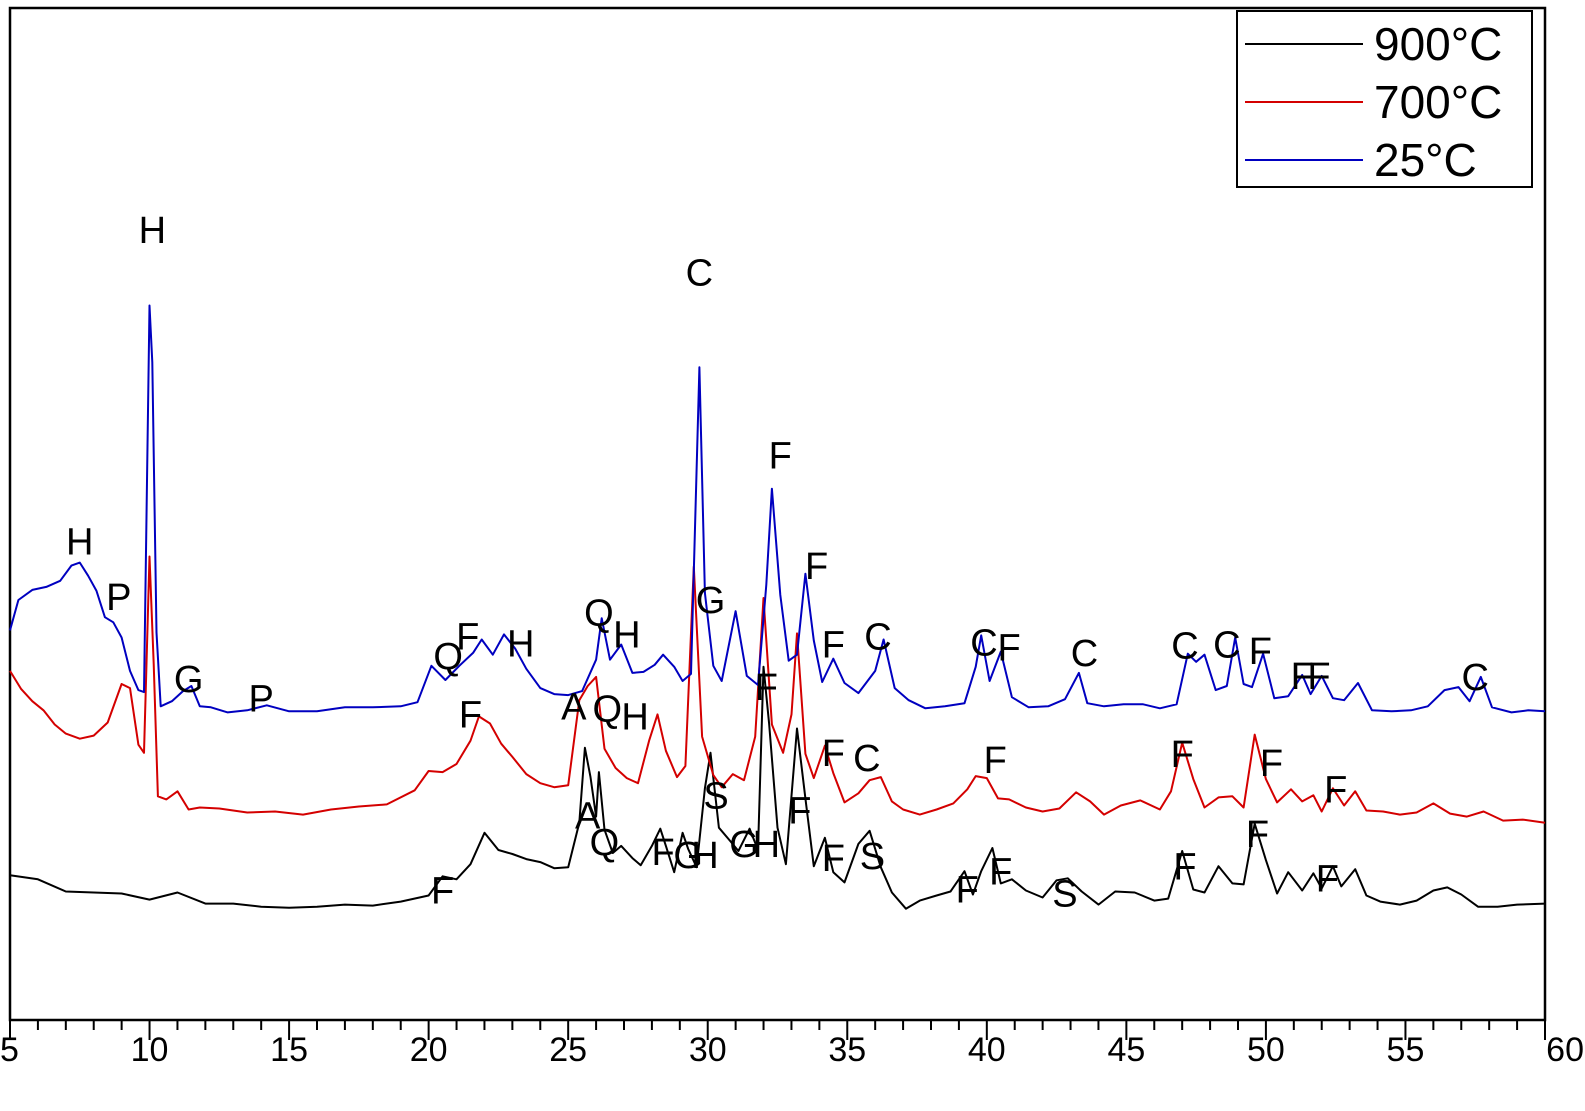 The height and width of the screenshot is (1111, 1585). What do you see at coordinates (792, 1044) in the screenshot?
I see `x-axis: 5 10 15 20 25 30 35 40 45 50 55 60` at bounding box center [792, 1044].